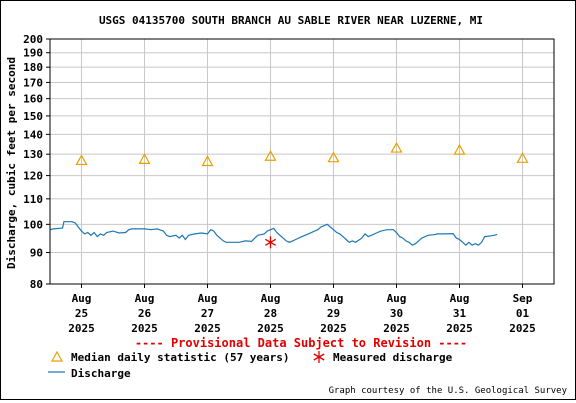  I want to click on x-tick-label: Aug 25 2025, so click(81, 313).